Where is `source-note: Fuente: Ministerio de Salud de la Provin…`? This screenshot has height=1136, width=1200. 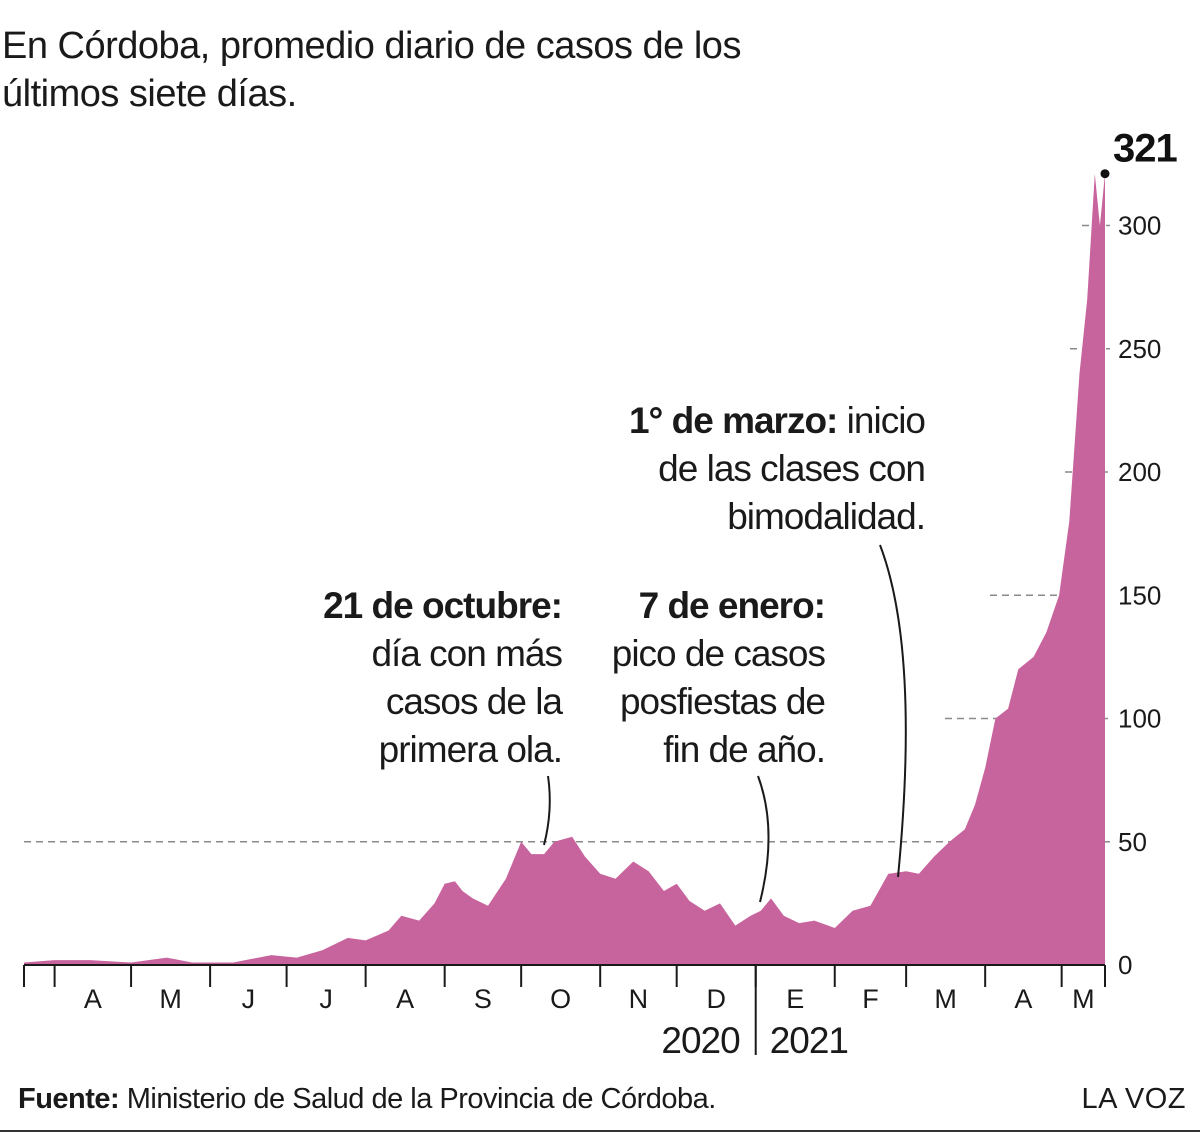 source-note: Fuente: Ministerio de Salud de la Provin… is located at coordinates (367, 1099).